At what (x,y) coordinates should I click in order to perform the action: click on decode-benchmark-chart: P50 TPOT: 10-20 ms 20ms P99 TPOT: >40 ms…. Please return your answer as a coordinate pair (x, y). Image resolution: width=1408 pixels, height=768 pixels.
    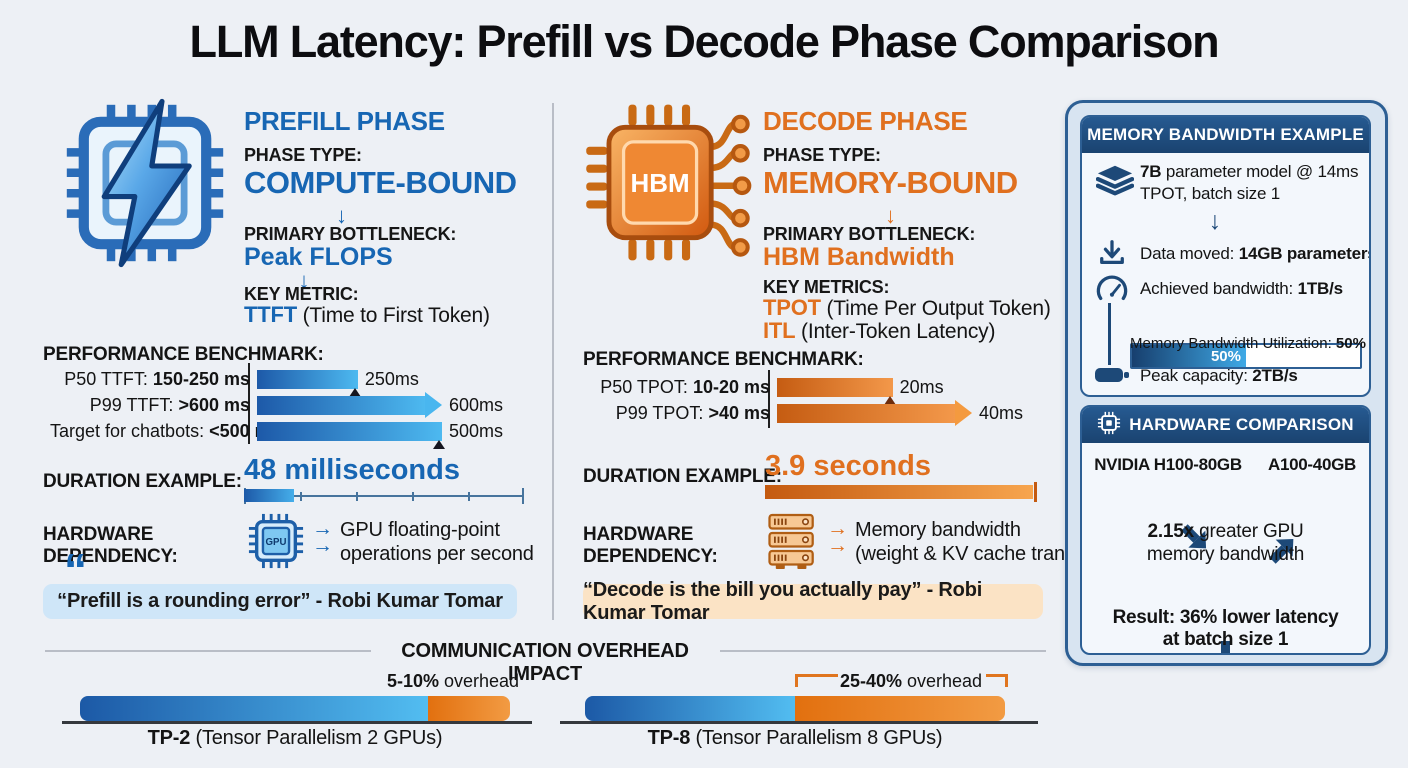
    Looking at the image, I should click on (806, 400).